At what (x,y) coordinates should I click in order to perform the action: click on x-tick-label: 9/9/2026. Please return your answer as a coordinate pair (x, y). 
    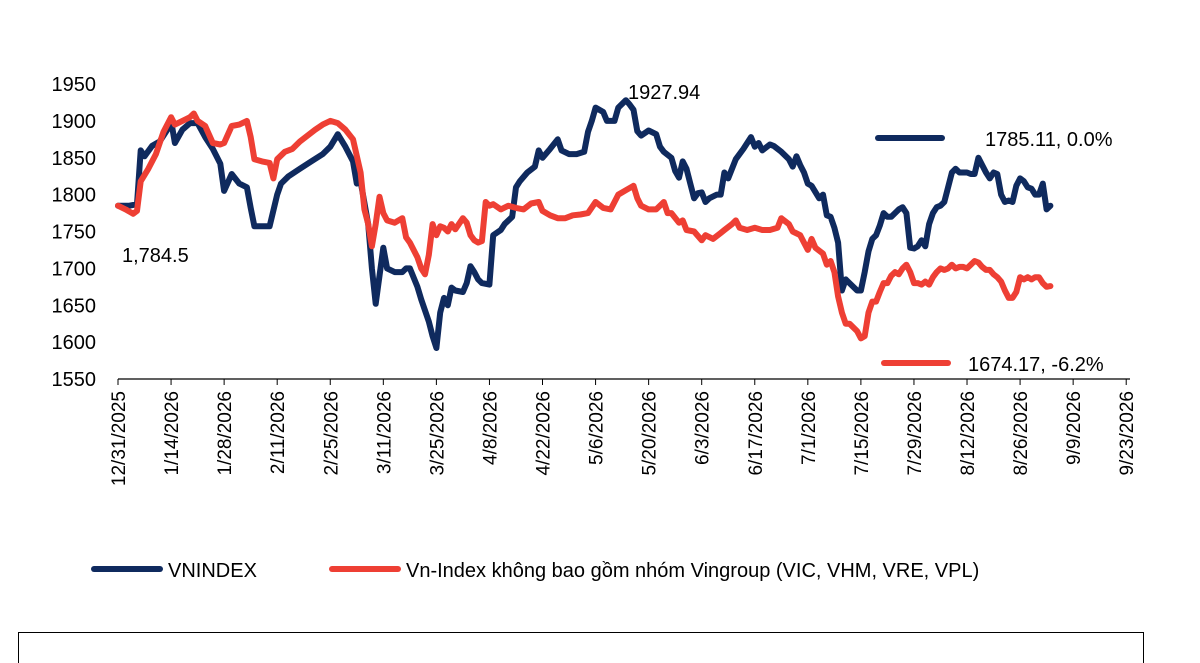
    Looking at the image, I should click on (1074, 428).